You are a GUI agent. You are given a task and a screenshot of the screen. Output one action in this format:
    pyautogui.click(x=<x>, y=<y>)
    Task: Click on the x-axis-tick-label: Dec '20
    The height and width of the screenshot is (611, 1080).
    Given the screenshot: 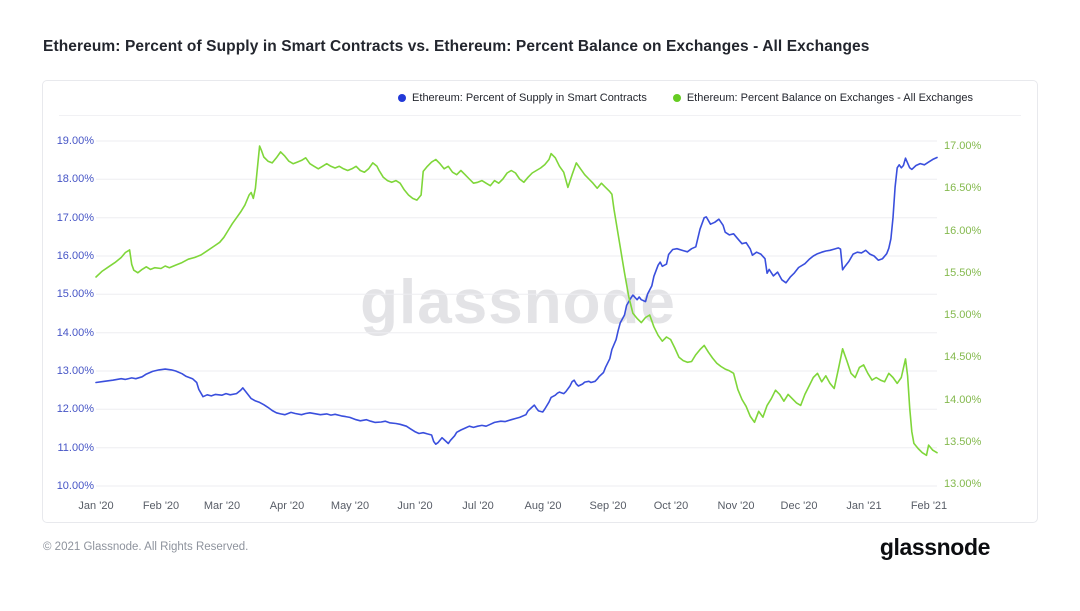 What is the action you would take?
    pyautogui.click(x=799, y=506)
    